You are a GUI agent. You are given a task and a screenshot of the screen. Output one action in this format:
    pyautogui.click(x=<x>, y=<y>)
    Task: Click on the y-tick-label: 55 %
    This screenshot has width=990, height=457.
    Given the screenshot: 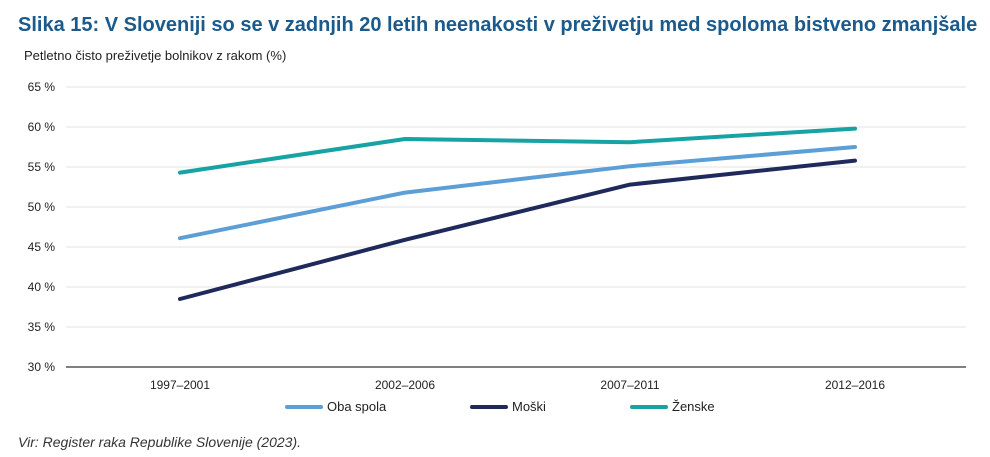 What is the action you would take?
    pyautogui.click(x=42, y=167)
    